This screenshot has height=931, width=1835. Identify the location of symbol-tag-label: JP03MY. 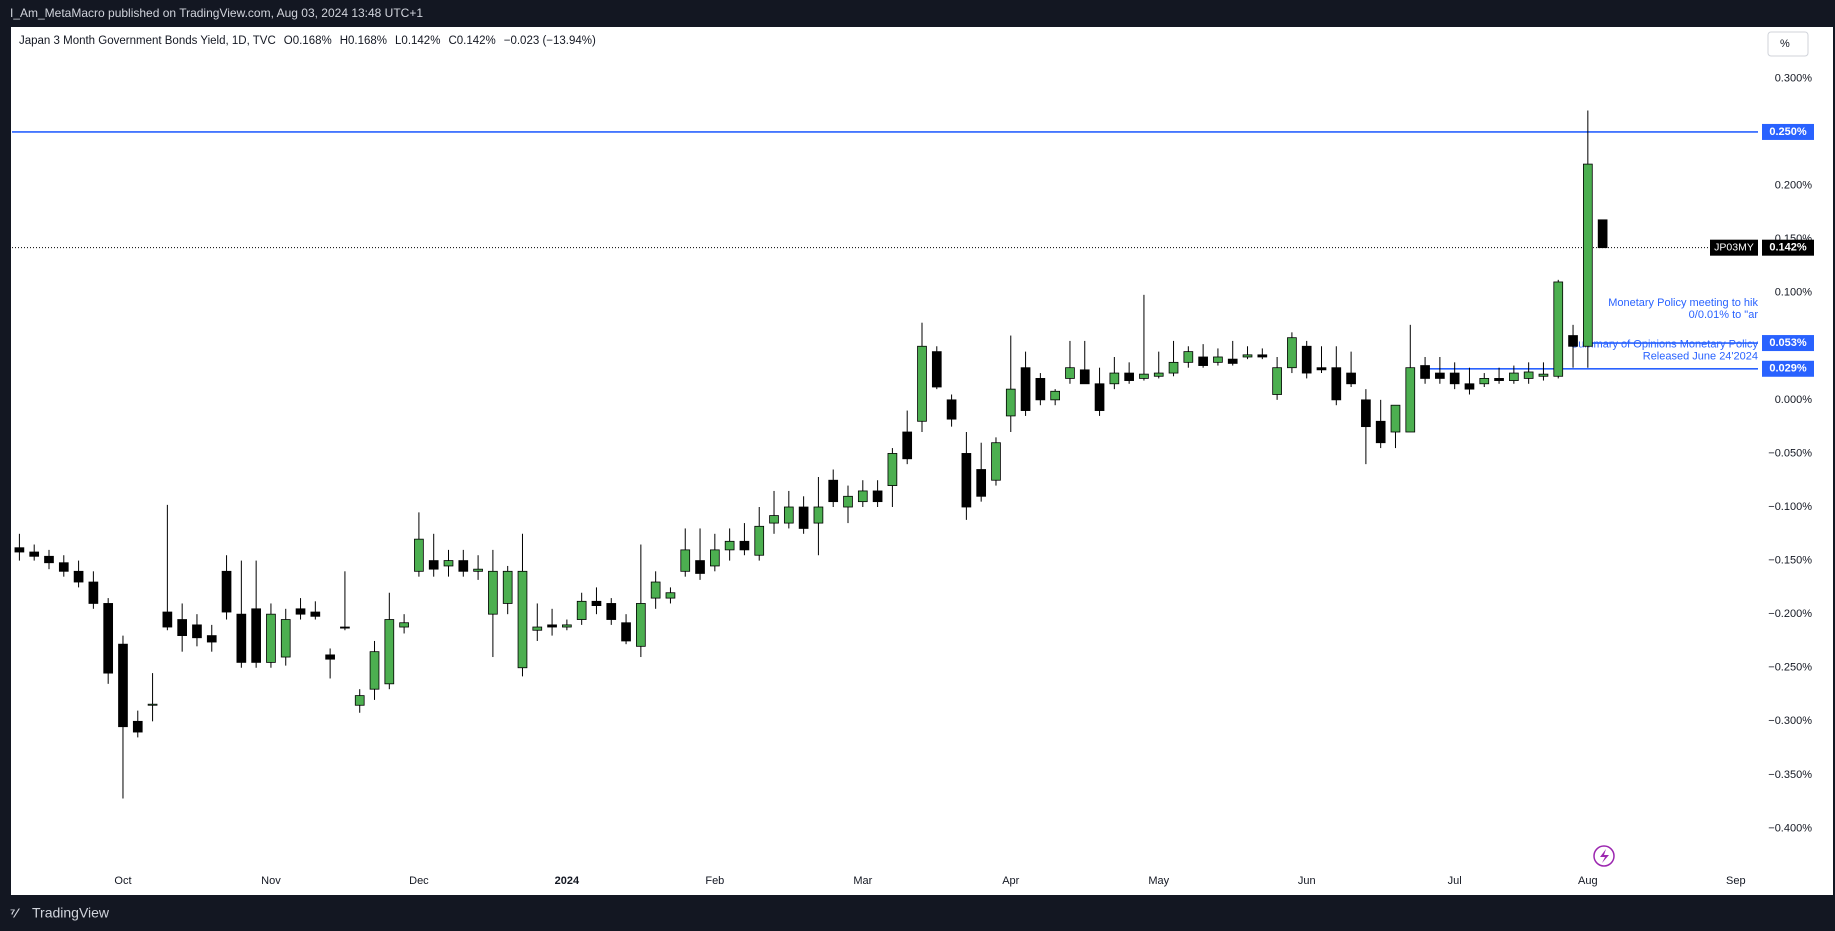
(1734, 247).